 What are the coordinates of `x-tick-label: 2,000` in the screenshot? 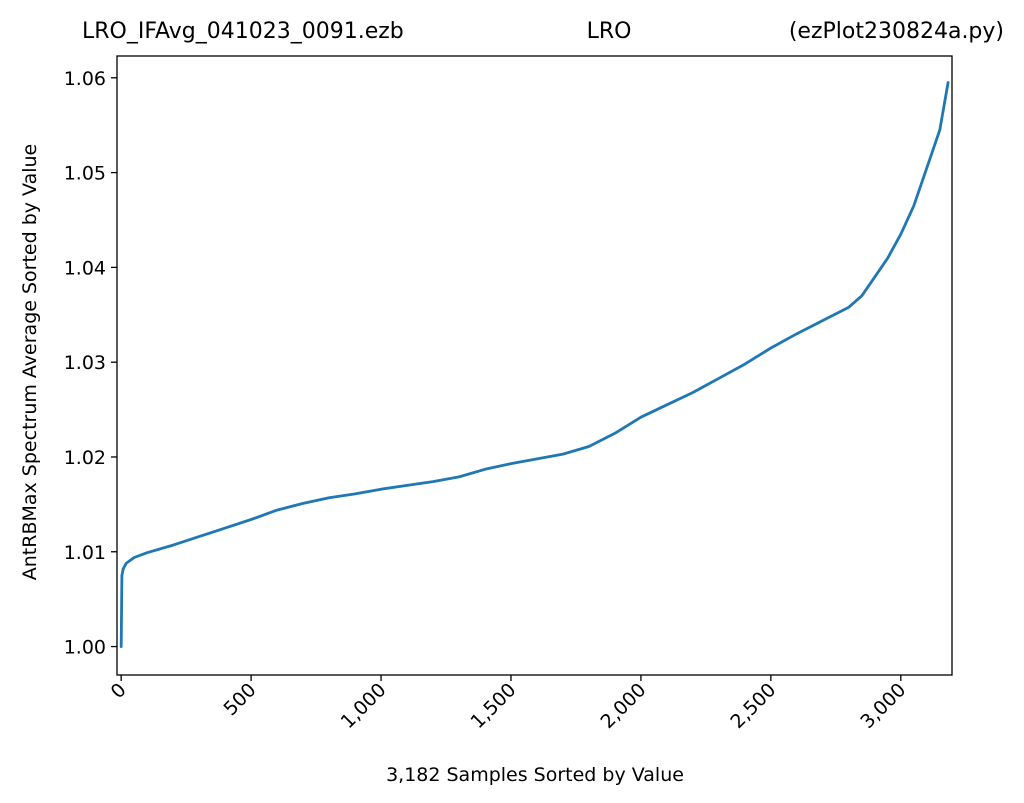 It's located at (623, 706).